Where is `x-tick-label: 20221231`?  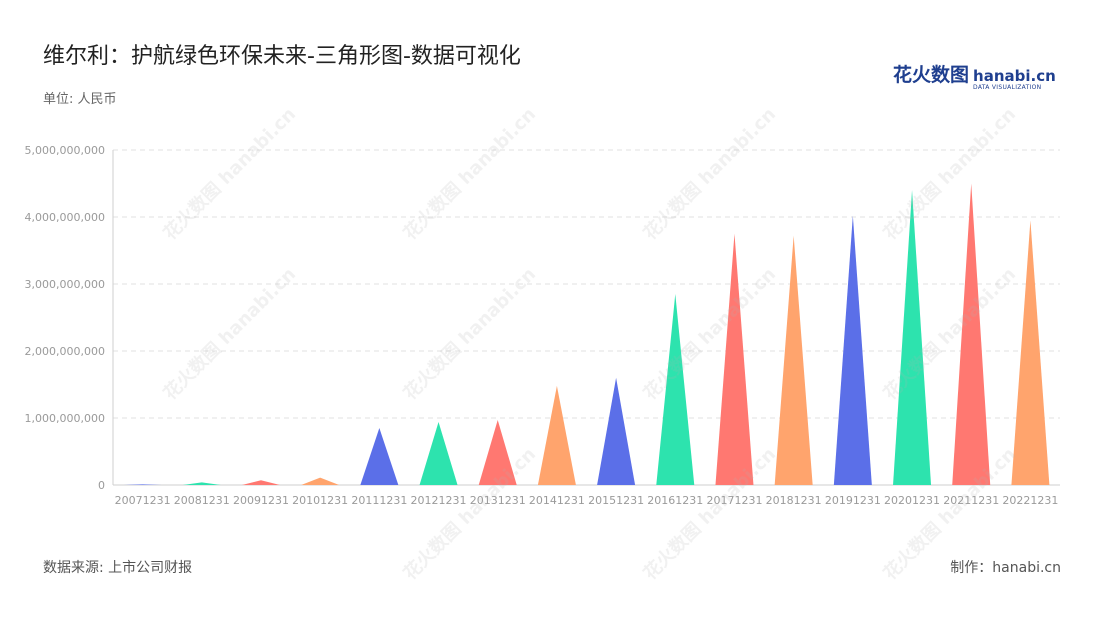
x-tick-label: 20221231 is located at coordinates (1030, 500).